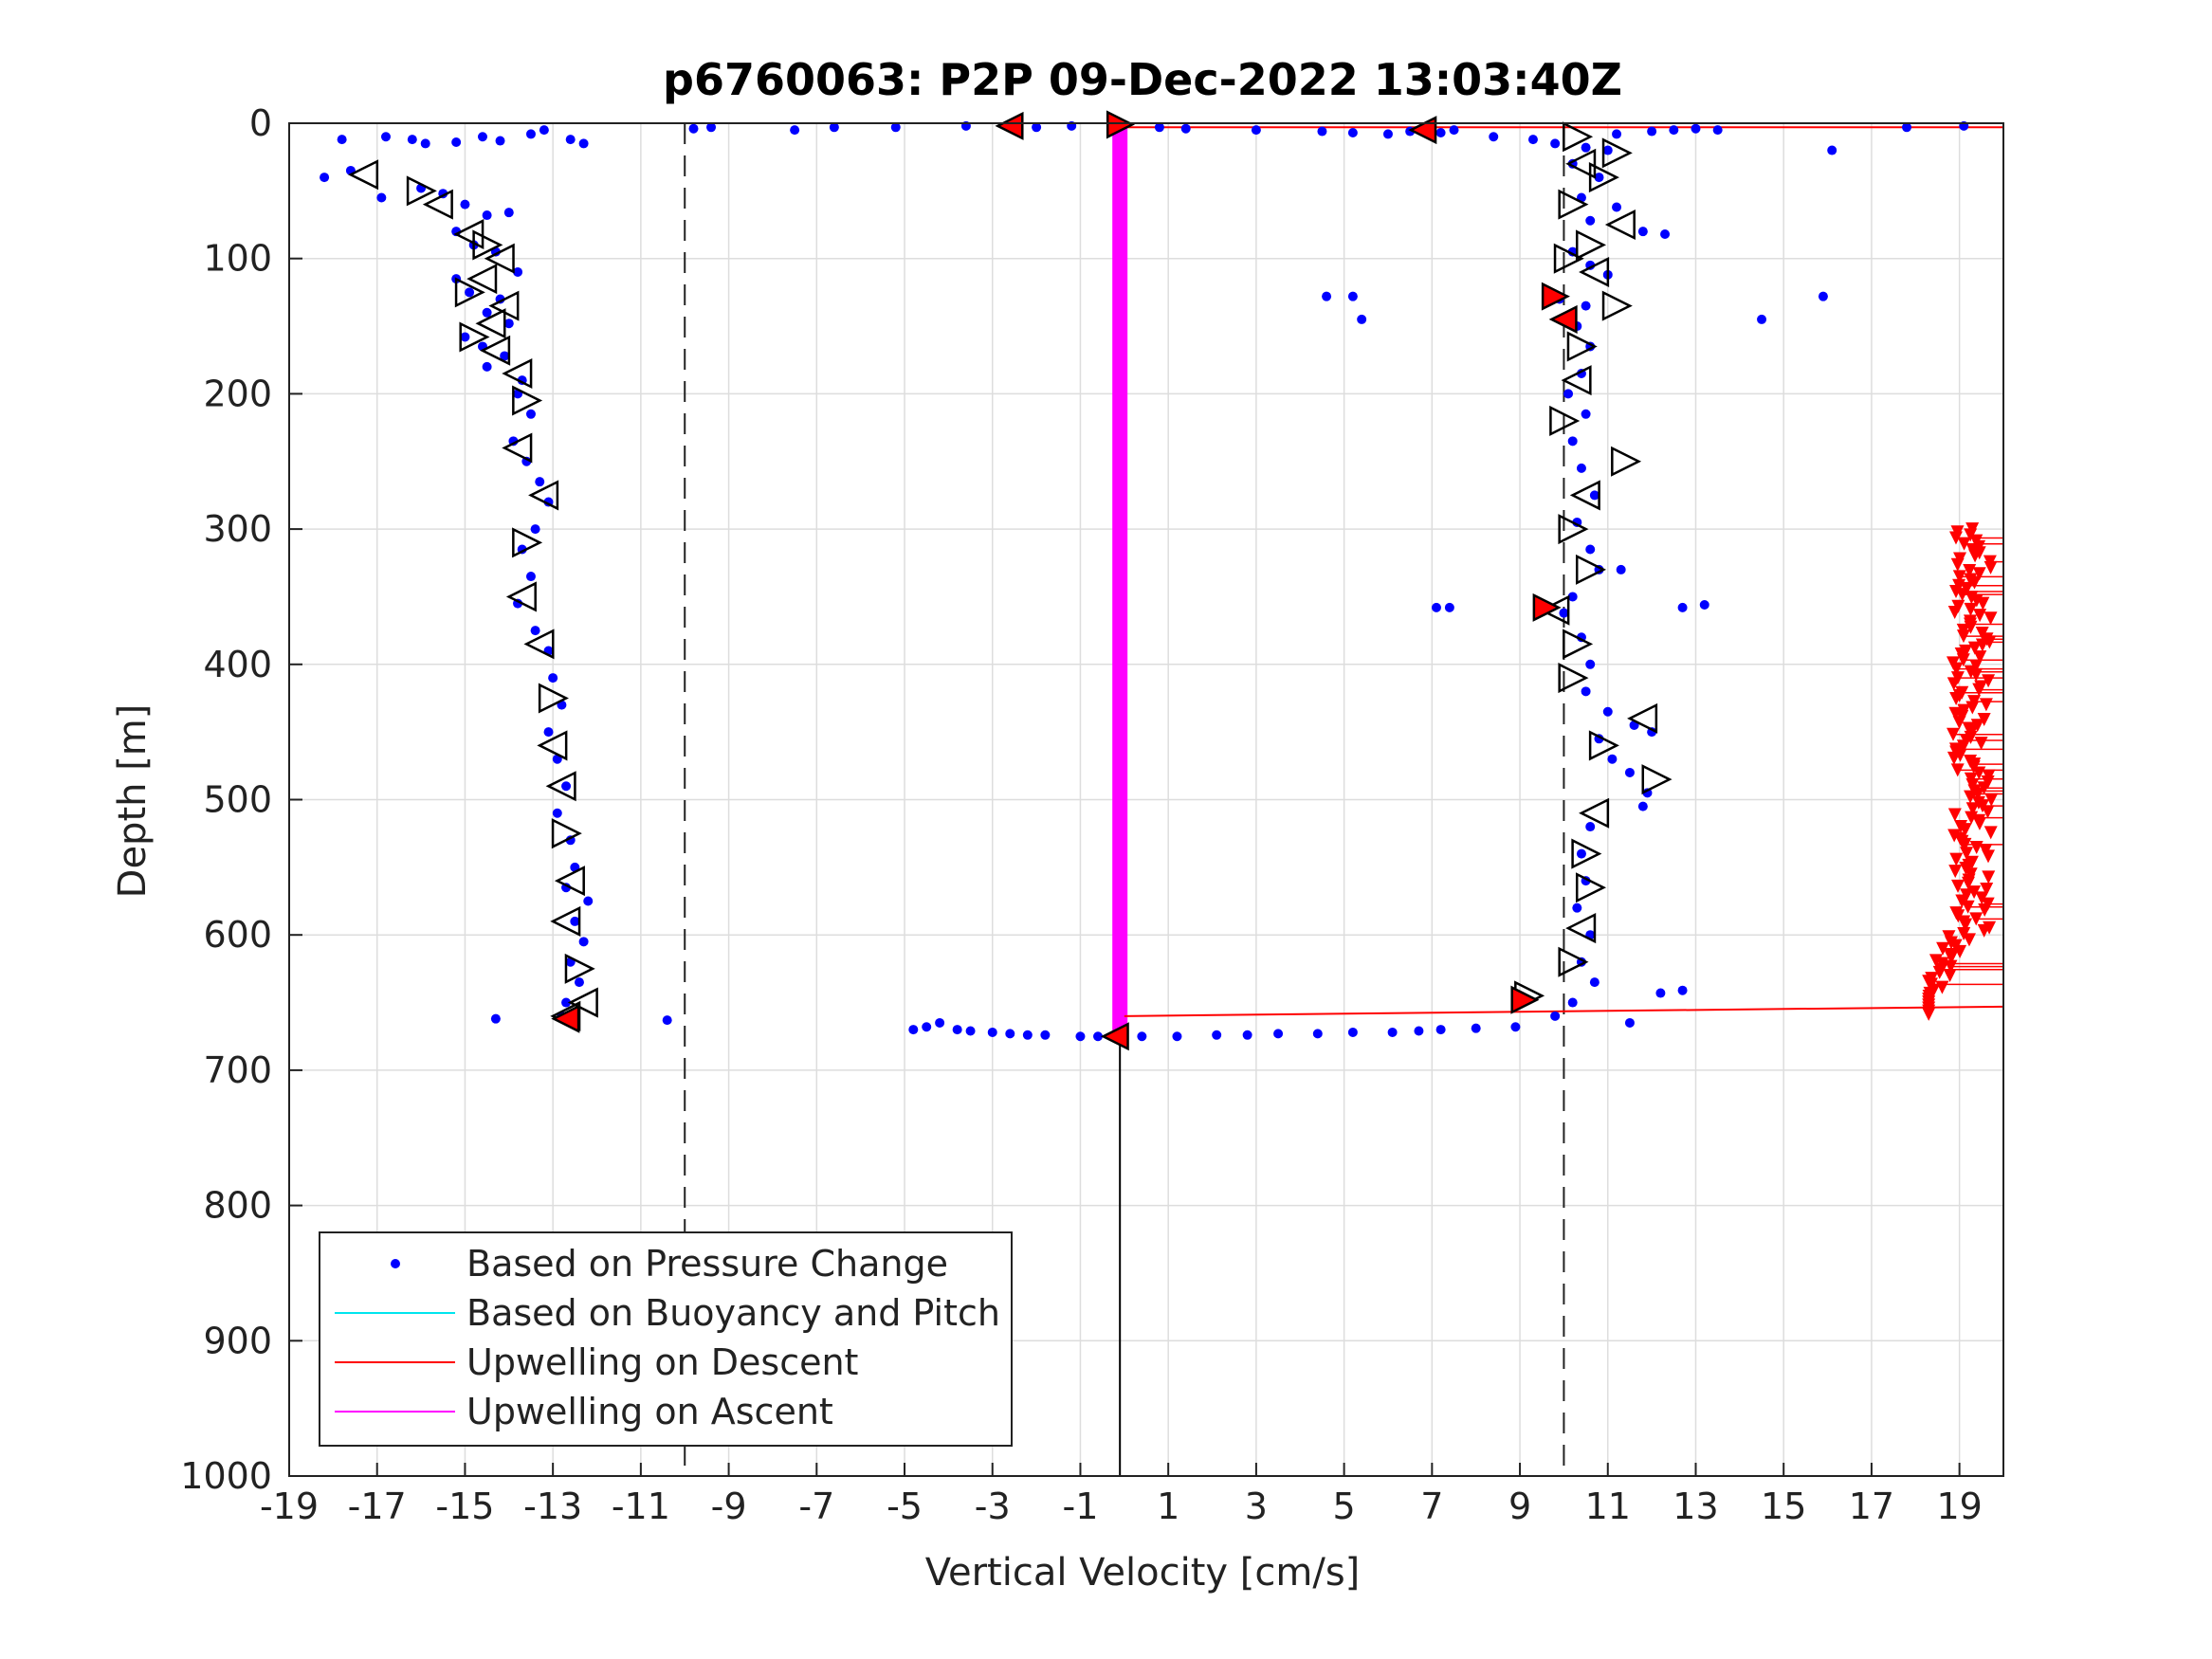 This screenshot has width=2212, height=1659. I want to click on x-tick-label: 9, so click(1519, 1506).